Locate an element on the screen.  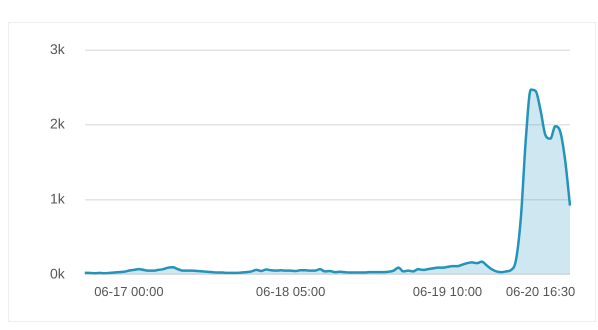
x-tick-label: 06-17 00:00 is located at coordinates (129, 291).